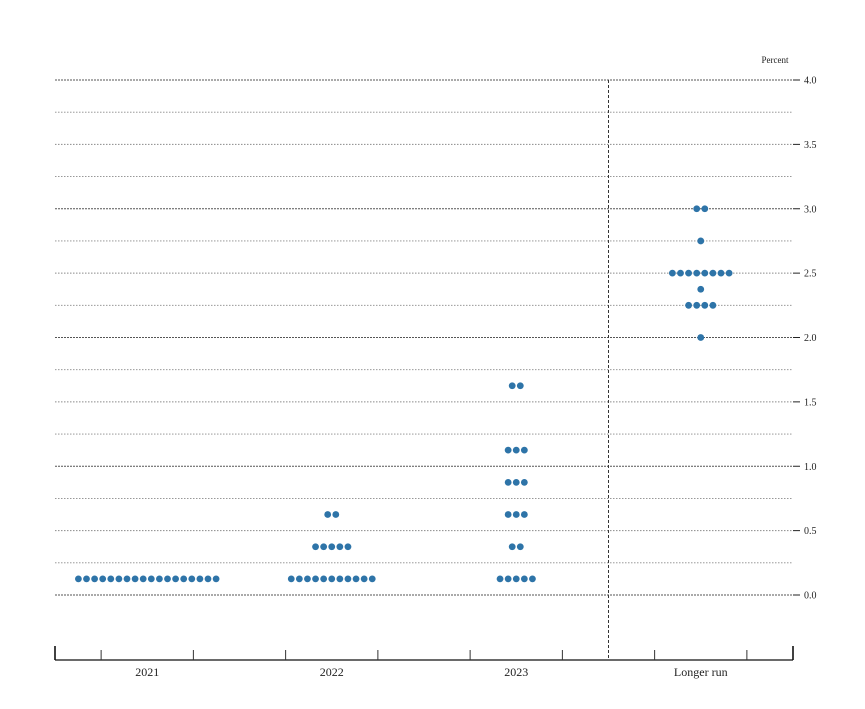 The image size is (865, 709). Describe the element at coordinates (701, 672) in the screenshot. I see `x-category-label: Longer run` at that location.